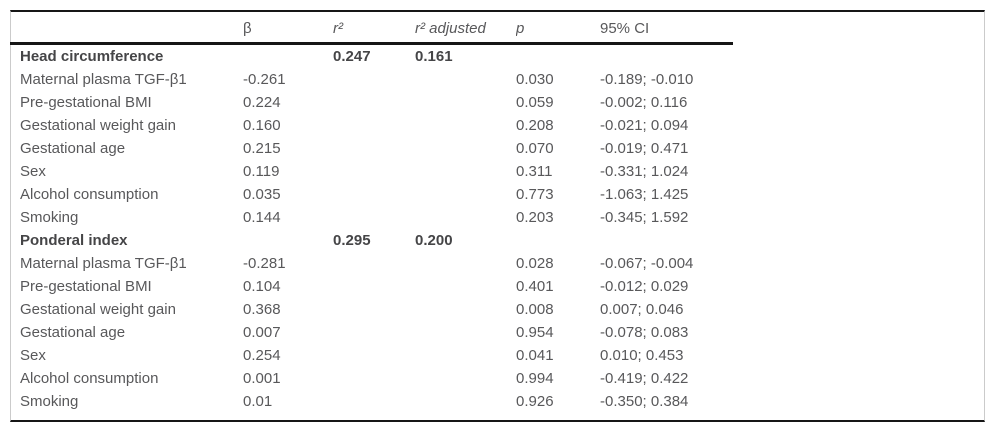  What do you see at coordinates (262, 378) in the screenshot?
I see `cell-beta: 0.001` at bounding box center [262, 378].